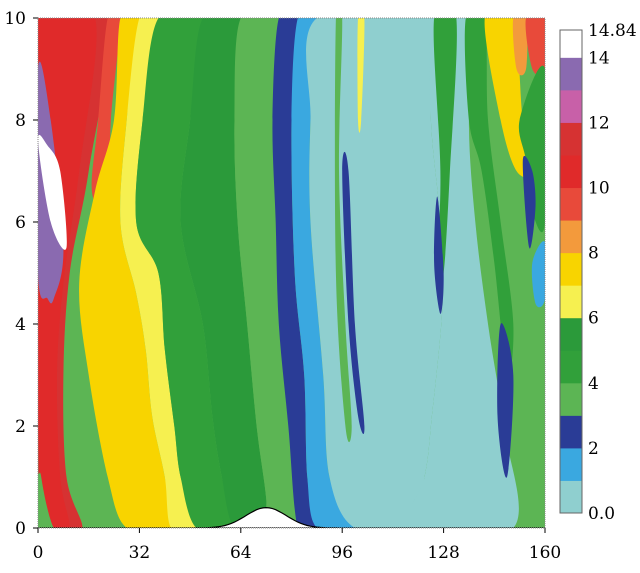 This screenshot has height=573, width=640. Describe the element at coordinates (38, 553) in the screenshot. I see `x-tick-label: 0` at that location.